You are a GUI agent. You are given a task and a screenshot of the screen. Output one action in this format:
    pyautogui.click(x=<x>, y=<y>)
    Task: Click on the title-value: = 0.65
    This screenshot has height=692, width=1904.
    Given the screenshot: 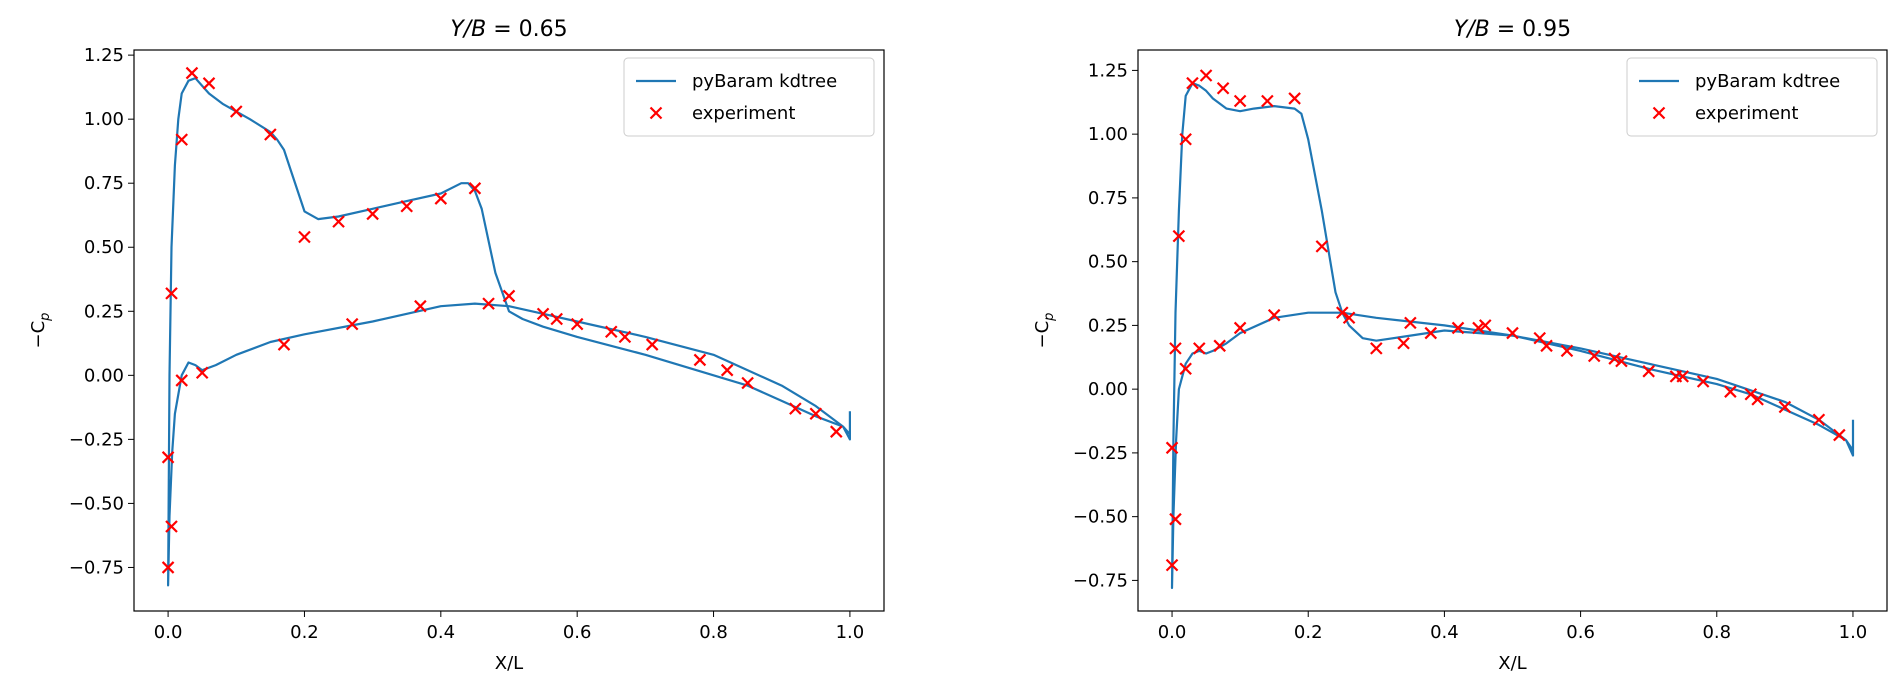 What is the action you would take?
    pyautogui.click(x=526, y=29)
    